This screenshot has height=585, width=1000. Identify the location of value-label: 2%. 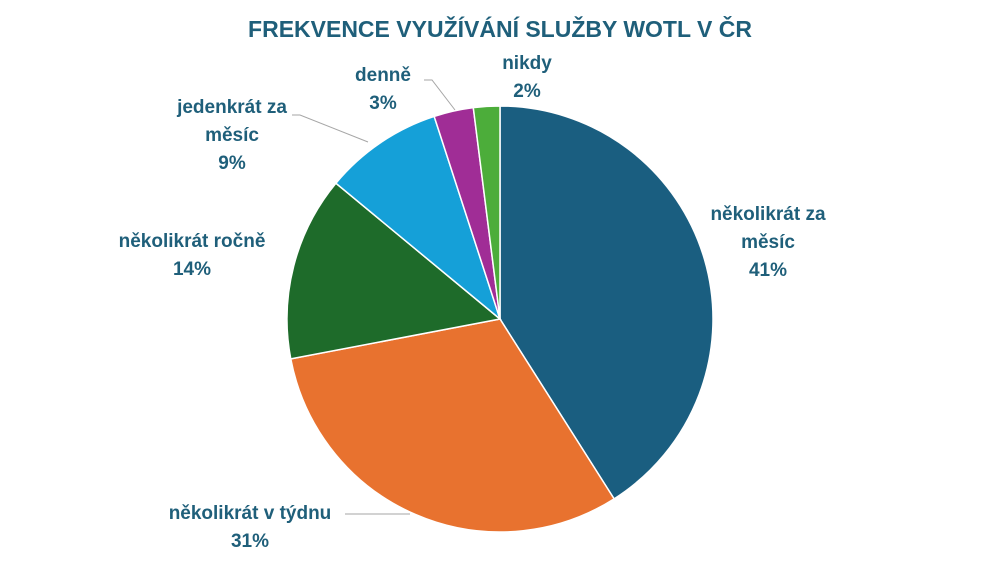
(527, 91).